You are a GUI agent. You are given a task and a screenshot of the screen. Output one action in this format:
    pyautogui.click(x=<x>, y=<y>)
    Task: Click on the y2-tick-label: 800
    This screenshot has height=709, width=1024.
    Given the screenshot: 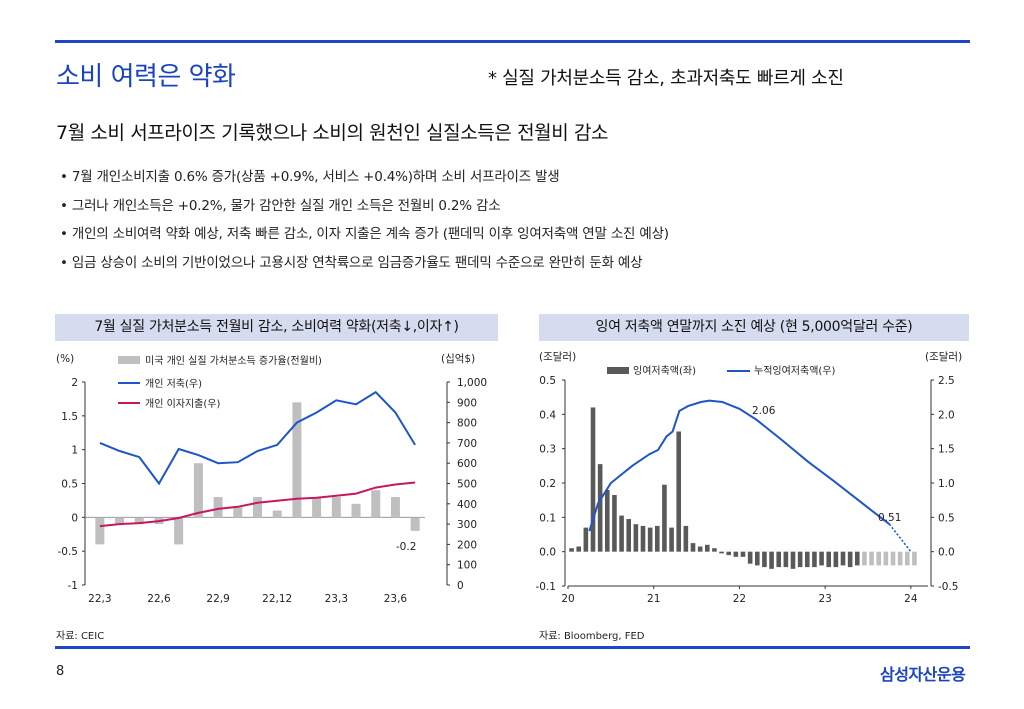 What is the action you would take?
    pyautogui.click(x=467, y=424)
    